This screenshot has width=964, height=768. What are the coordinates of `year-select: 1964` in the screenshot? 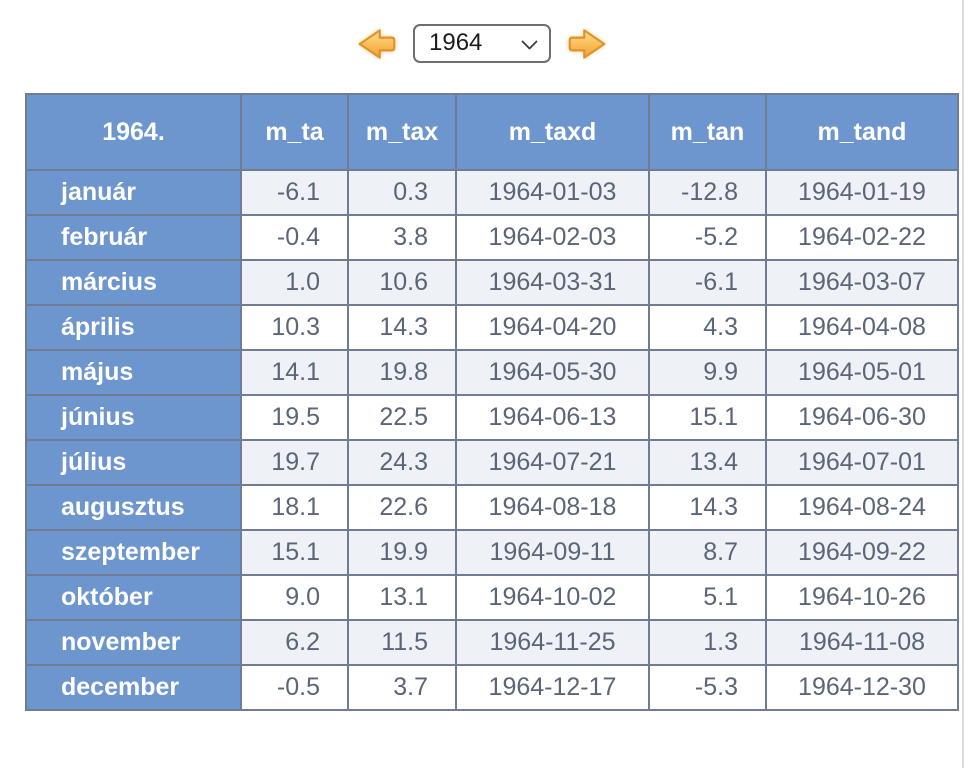 It's located at (482, 43).